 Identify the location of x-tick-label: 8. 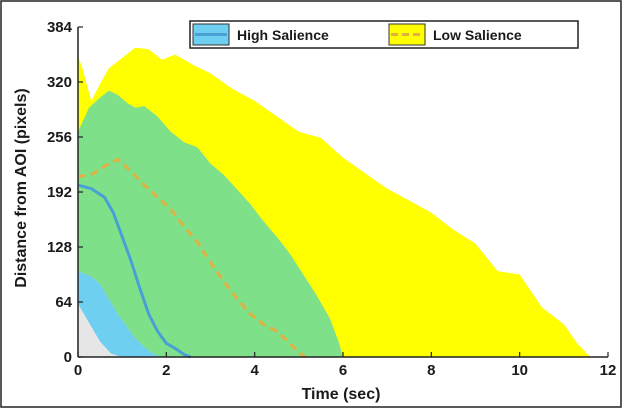
(431, 370).